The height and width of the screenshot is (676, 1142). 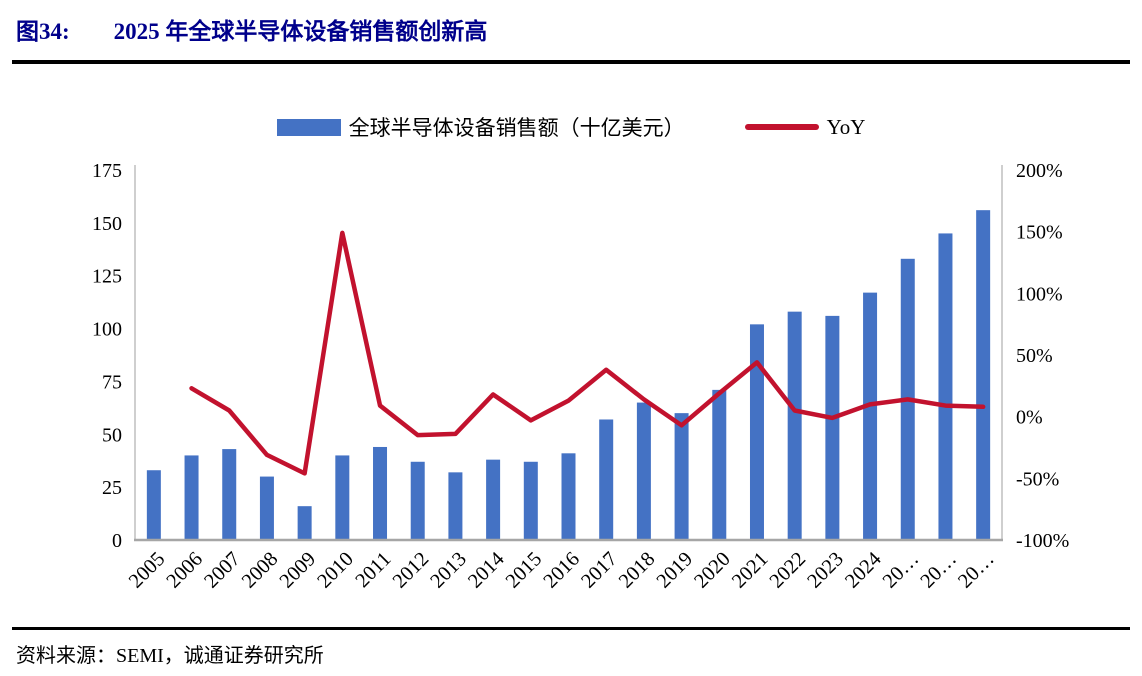 What do you see at coordinates (107, 224) in the screenshot?
I see `y-left-tick-label: 150` at bounding box center [107, 224].